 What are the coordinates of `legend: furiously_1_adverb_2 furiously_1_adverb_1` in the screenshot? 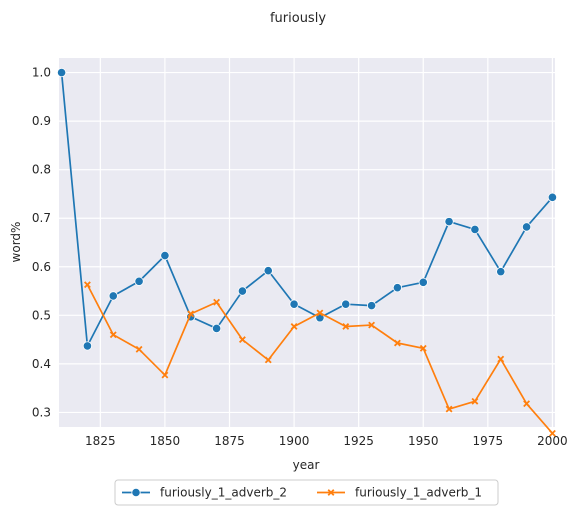 It's located at (306, 492).